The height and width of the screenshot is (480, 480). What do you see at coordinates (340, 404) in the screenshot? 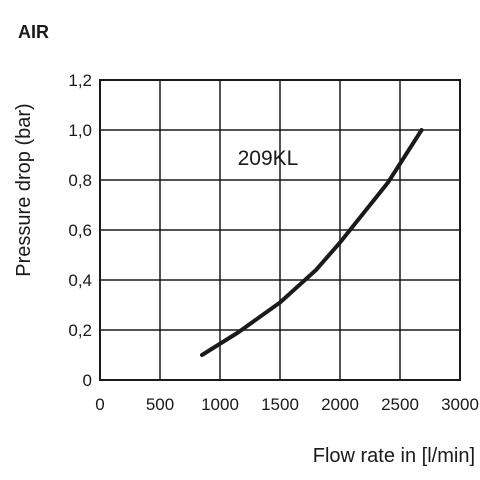
I see `x-tick-label: 2000` at bounding box center [340, 404].